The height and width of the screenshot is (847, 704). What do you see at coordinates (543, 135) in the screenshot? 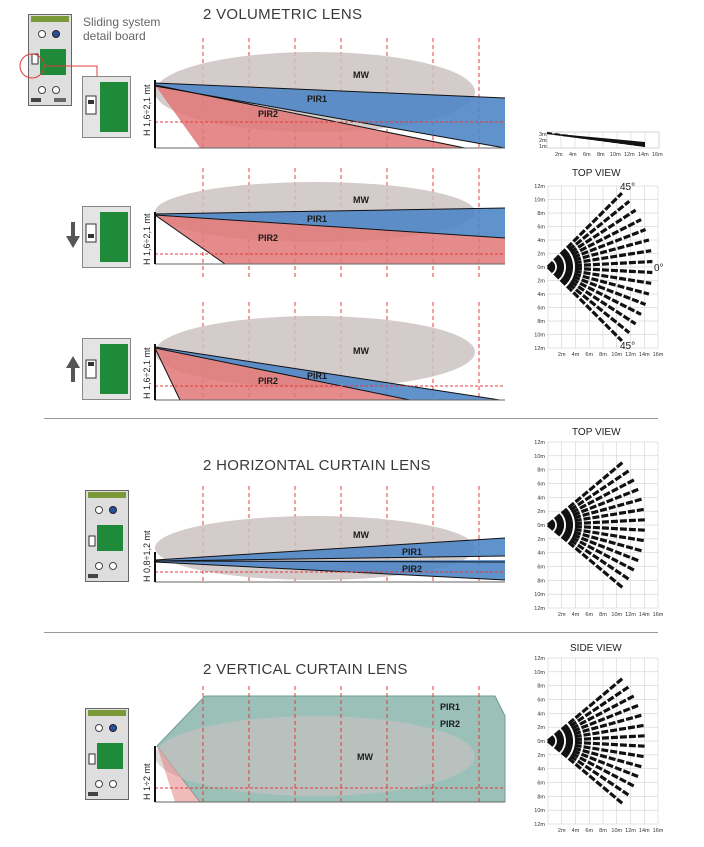
I see `small-tick-3m: 3m` at bounding box center [543, 135].